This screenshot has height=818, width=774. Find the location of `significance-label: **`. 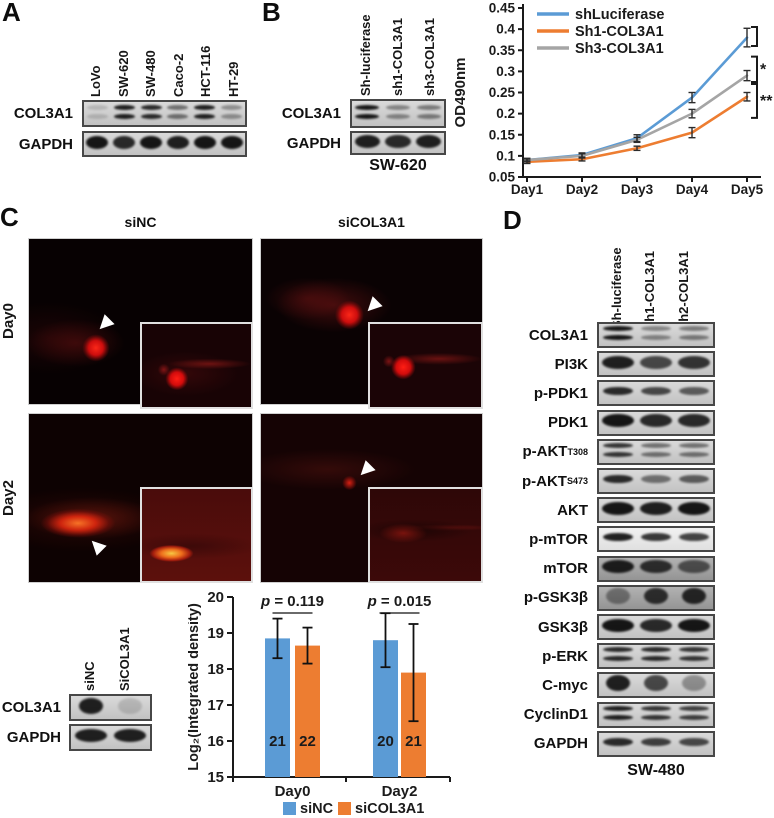

significance-label: ** is located at coordinates (766, 101).